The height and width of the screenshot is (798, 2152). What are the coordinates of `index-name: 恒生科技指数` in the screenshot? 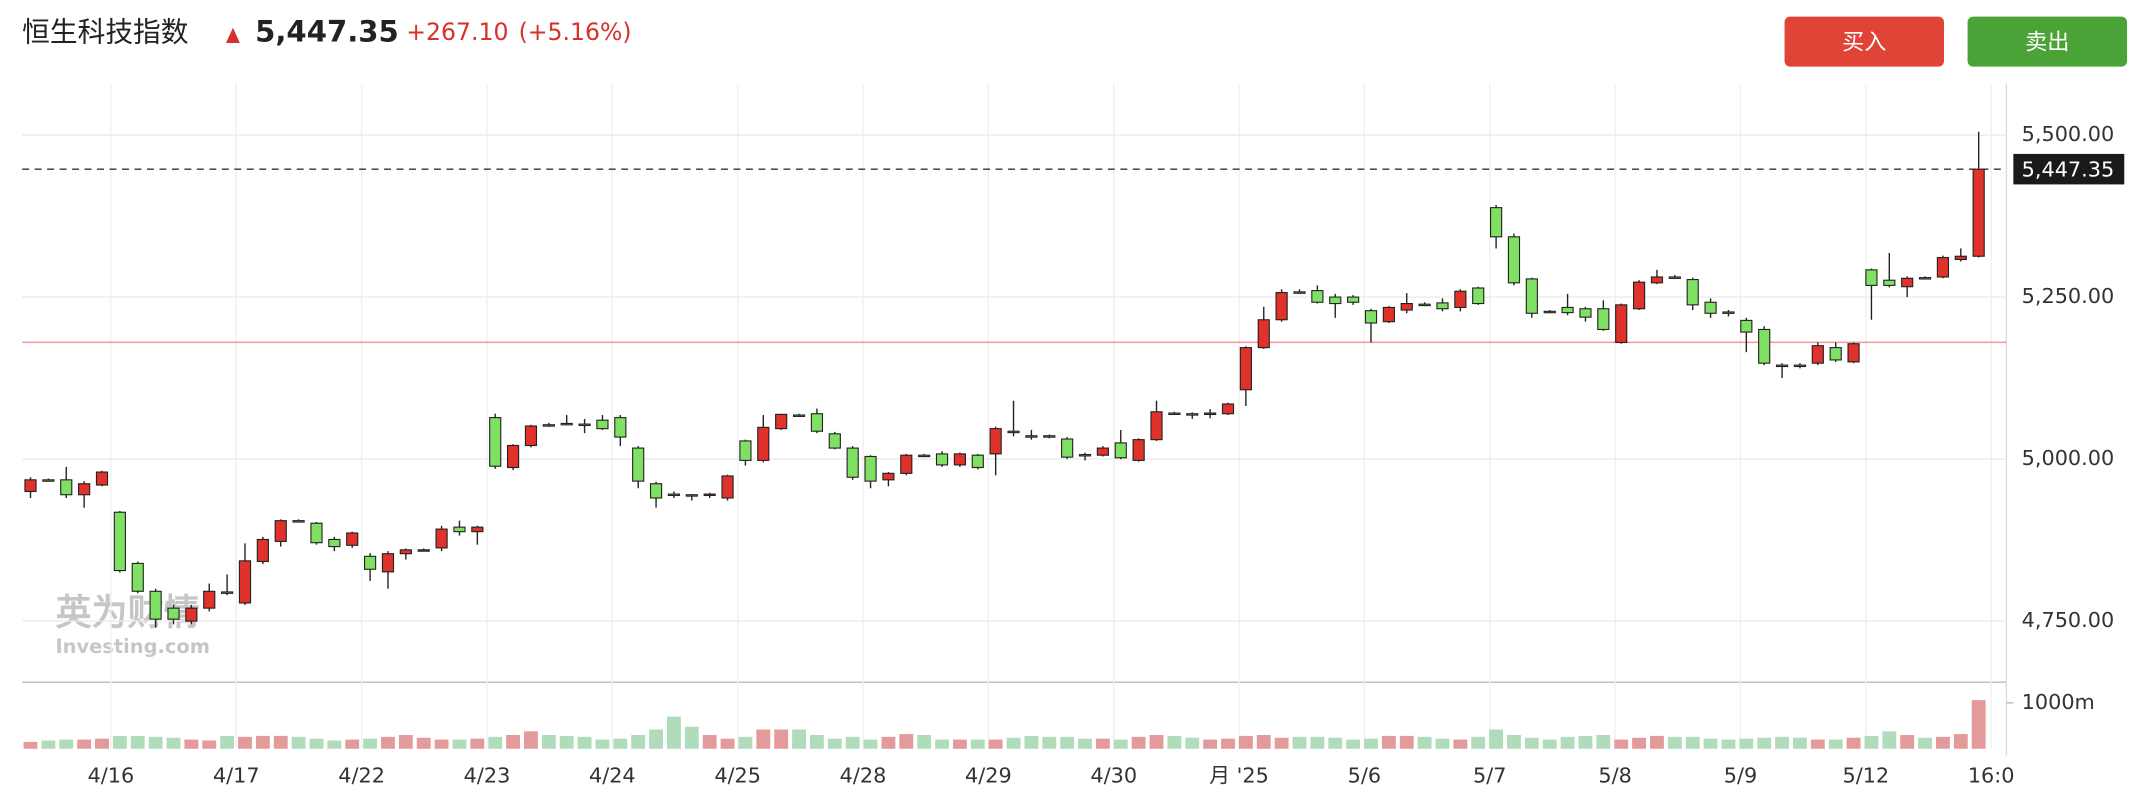 It's located at (105, 31).